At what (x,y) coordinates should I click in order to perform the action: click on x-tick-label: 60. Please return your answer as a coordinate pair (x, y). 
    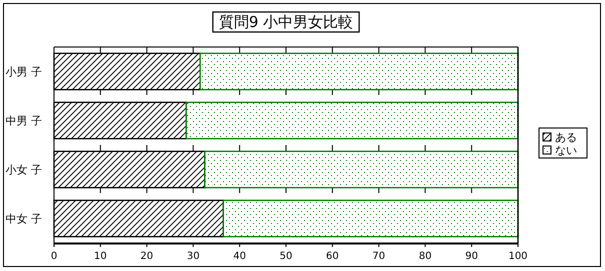
    Looking at the image, I should click on (332, 256).